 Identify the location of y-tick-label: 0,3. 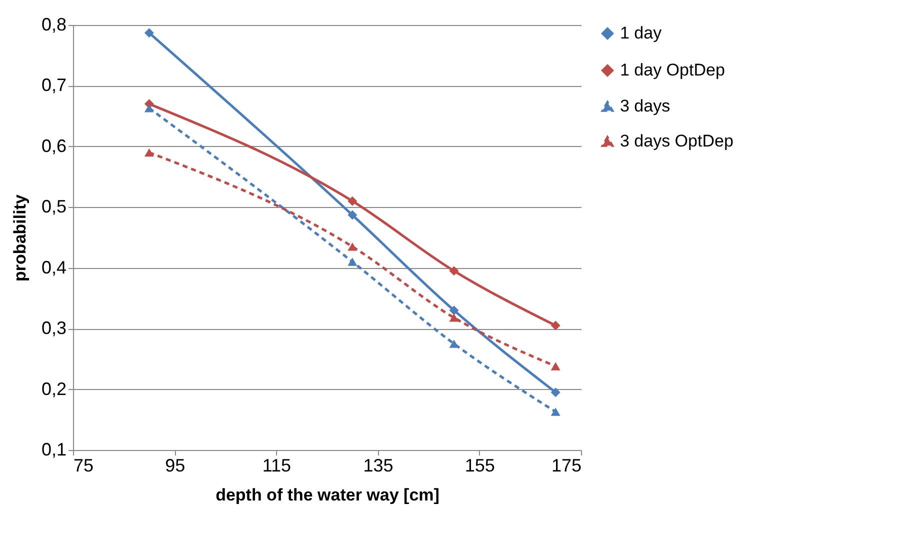
(53, 328).